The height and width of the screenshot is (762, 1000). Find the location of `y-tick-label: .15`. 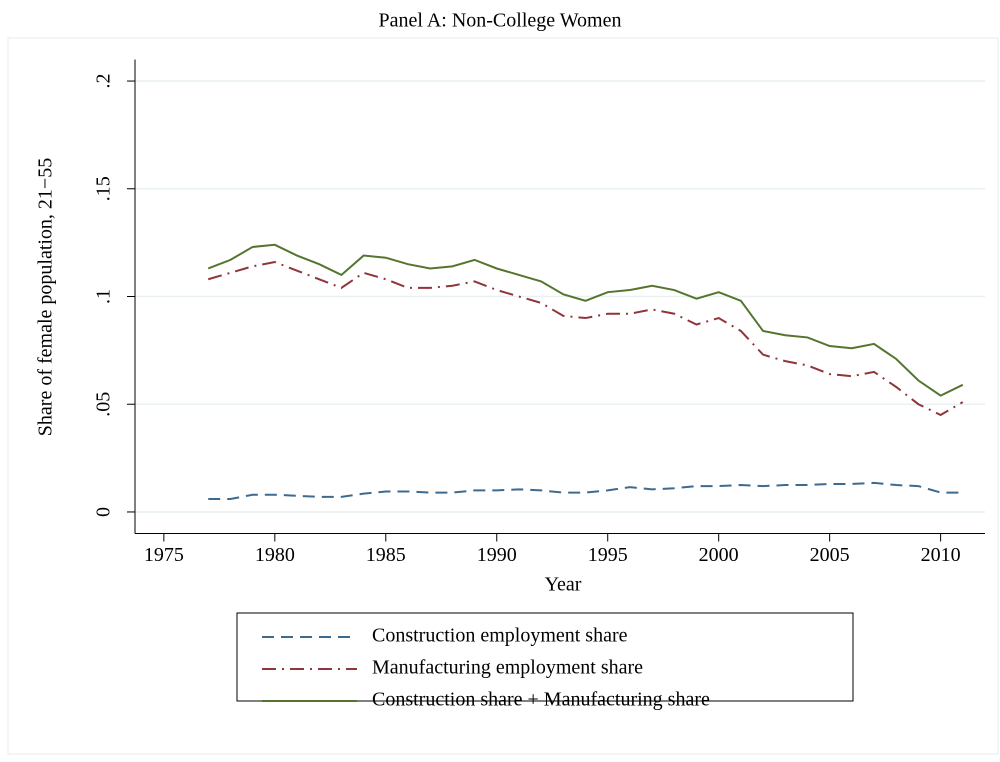

y-tick-label: .15 is located at coordinates (104, 188).